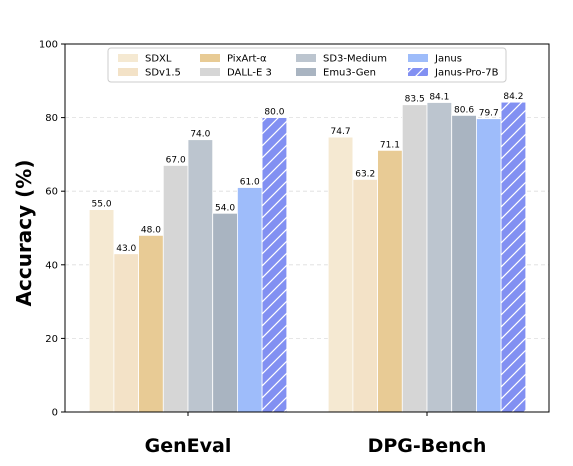 The height and width of the screenshot is (466, 573). What do you see at coordinates (250, 183) in the screenshot?
I see `bar-value-label: 61.0` at bounding box center [250, 183].